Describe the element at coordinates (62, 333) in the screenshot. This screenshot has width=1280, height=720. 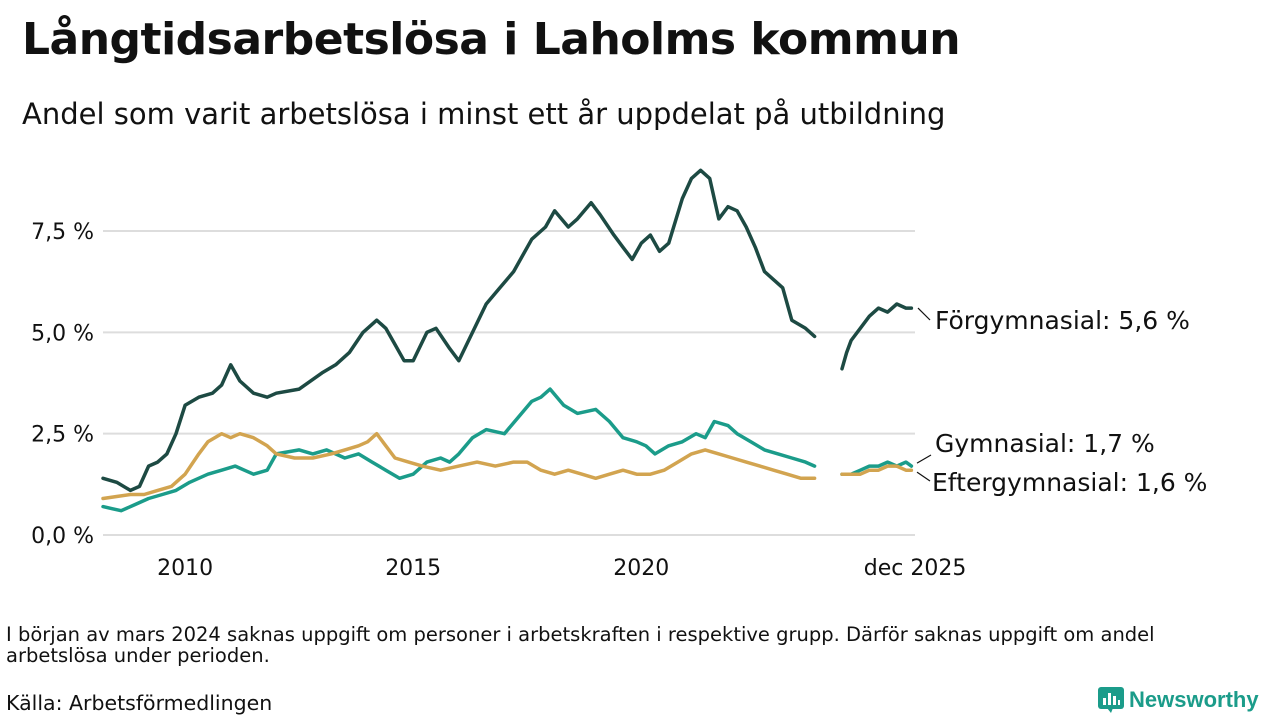
I see `y-tick-label: 5,0 %` at that location.